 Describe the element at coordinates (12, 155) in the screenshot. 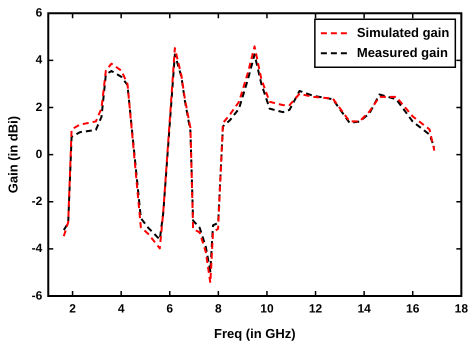

I see `y-axis-title: Gain (in dBi)` at that location.